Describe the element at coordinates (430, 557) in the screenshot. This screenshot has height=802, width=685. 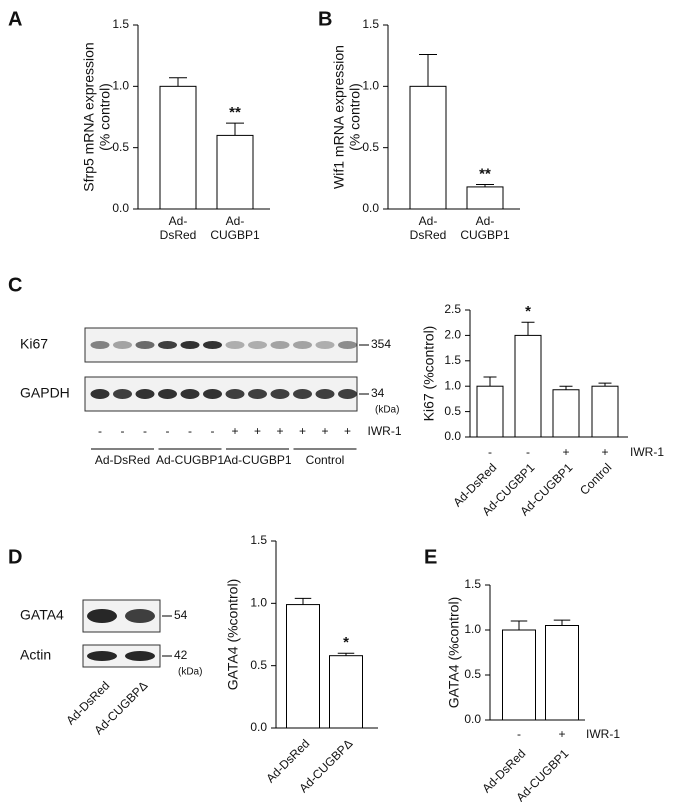
I see `panel-letter: E` at that location.